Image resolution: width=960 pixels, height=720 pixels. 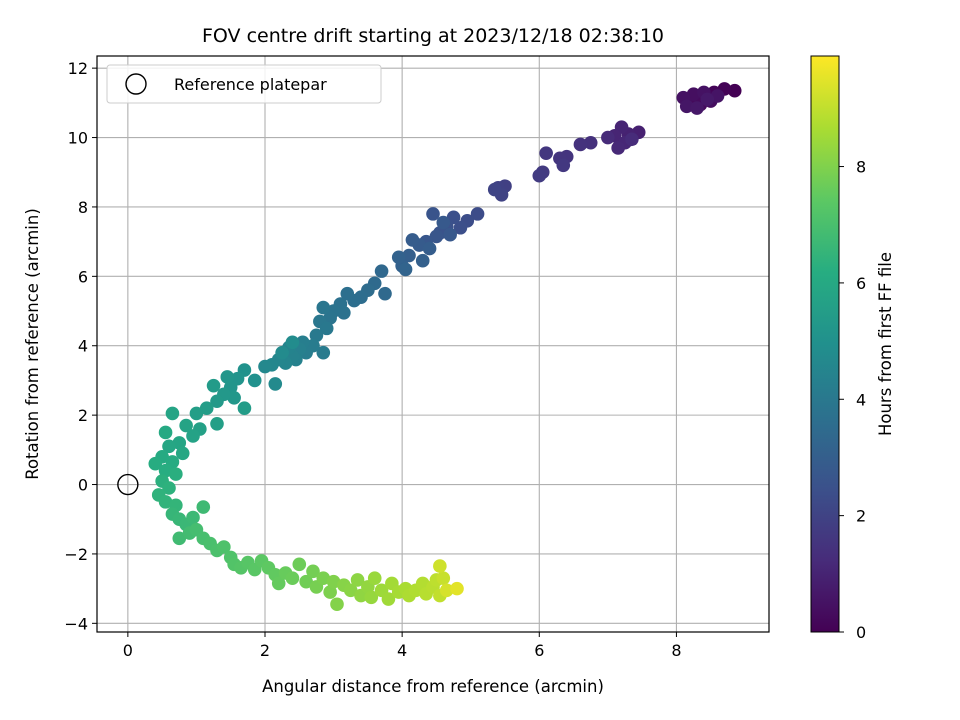 I want to click on x-tick-label: 8, so click(x=676, y=650).